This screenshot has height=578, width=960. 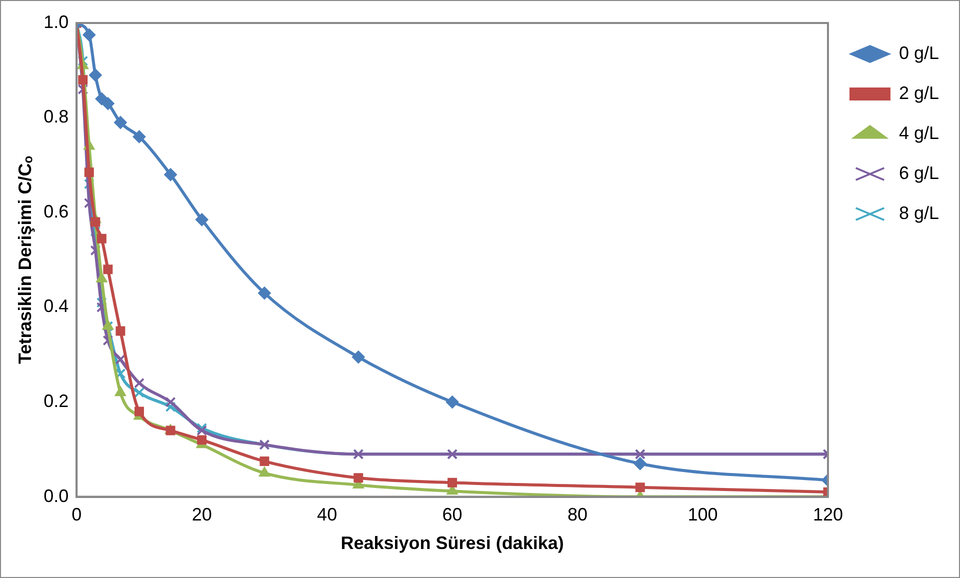 What do you see at coordinates (919, 92) in the screenshot?
I see `legend-label: 2 g/L` at bounding box center [919, 92].